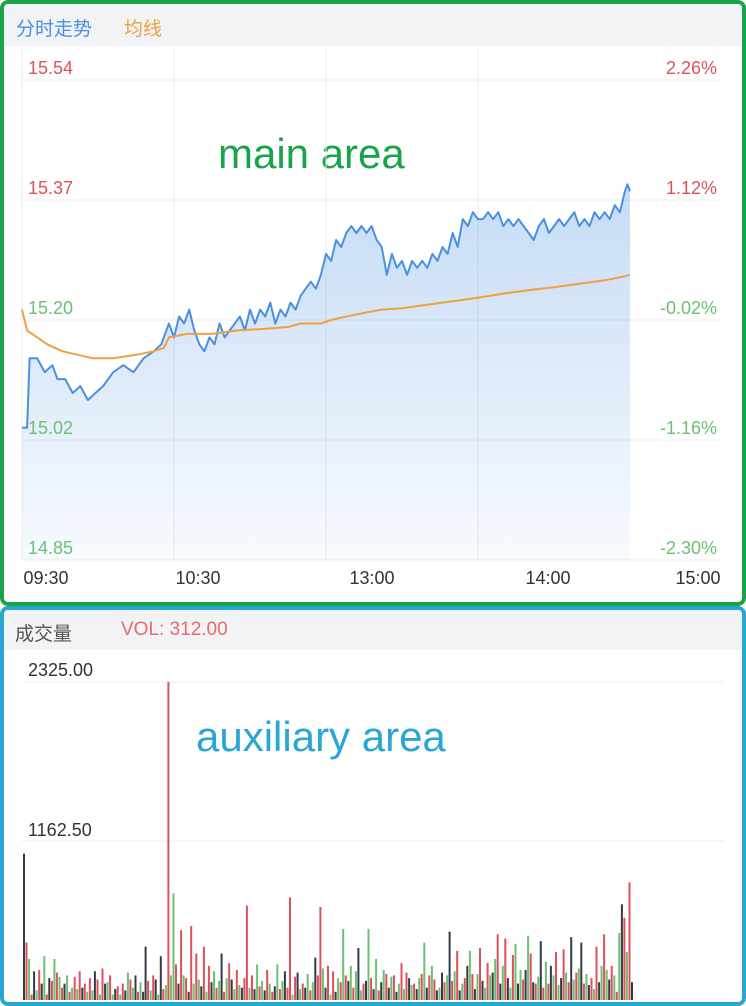 This screenshot has height=1006, width=746. I want to click on time-axis-label: 15:00, so click(697, 578).